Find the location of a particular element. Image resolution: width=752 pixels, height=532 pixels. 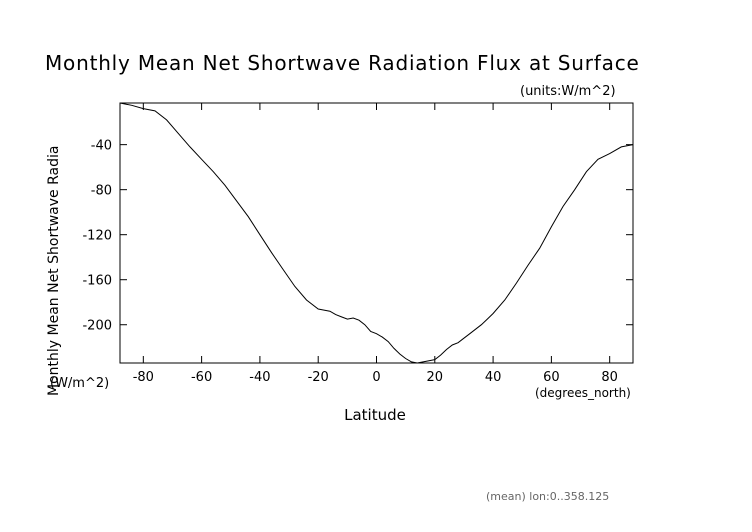

x-tick-label: 80 is located at coordinates (609, 377).